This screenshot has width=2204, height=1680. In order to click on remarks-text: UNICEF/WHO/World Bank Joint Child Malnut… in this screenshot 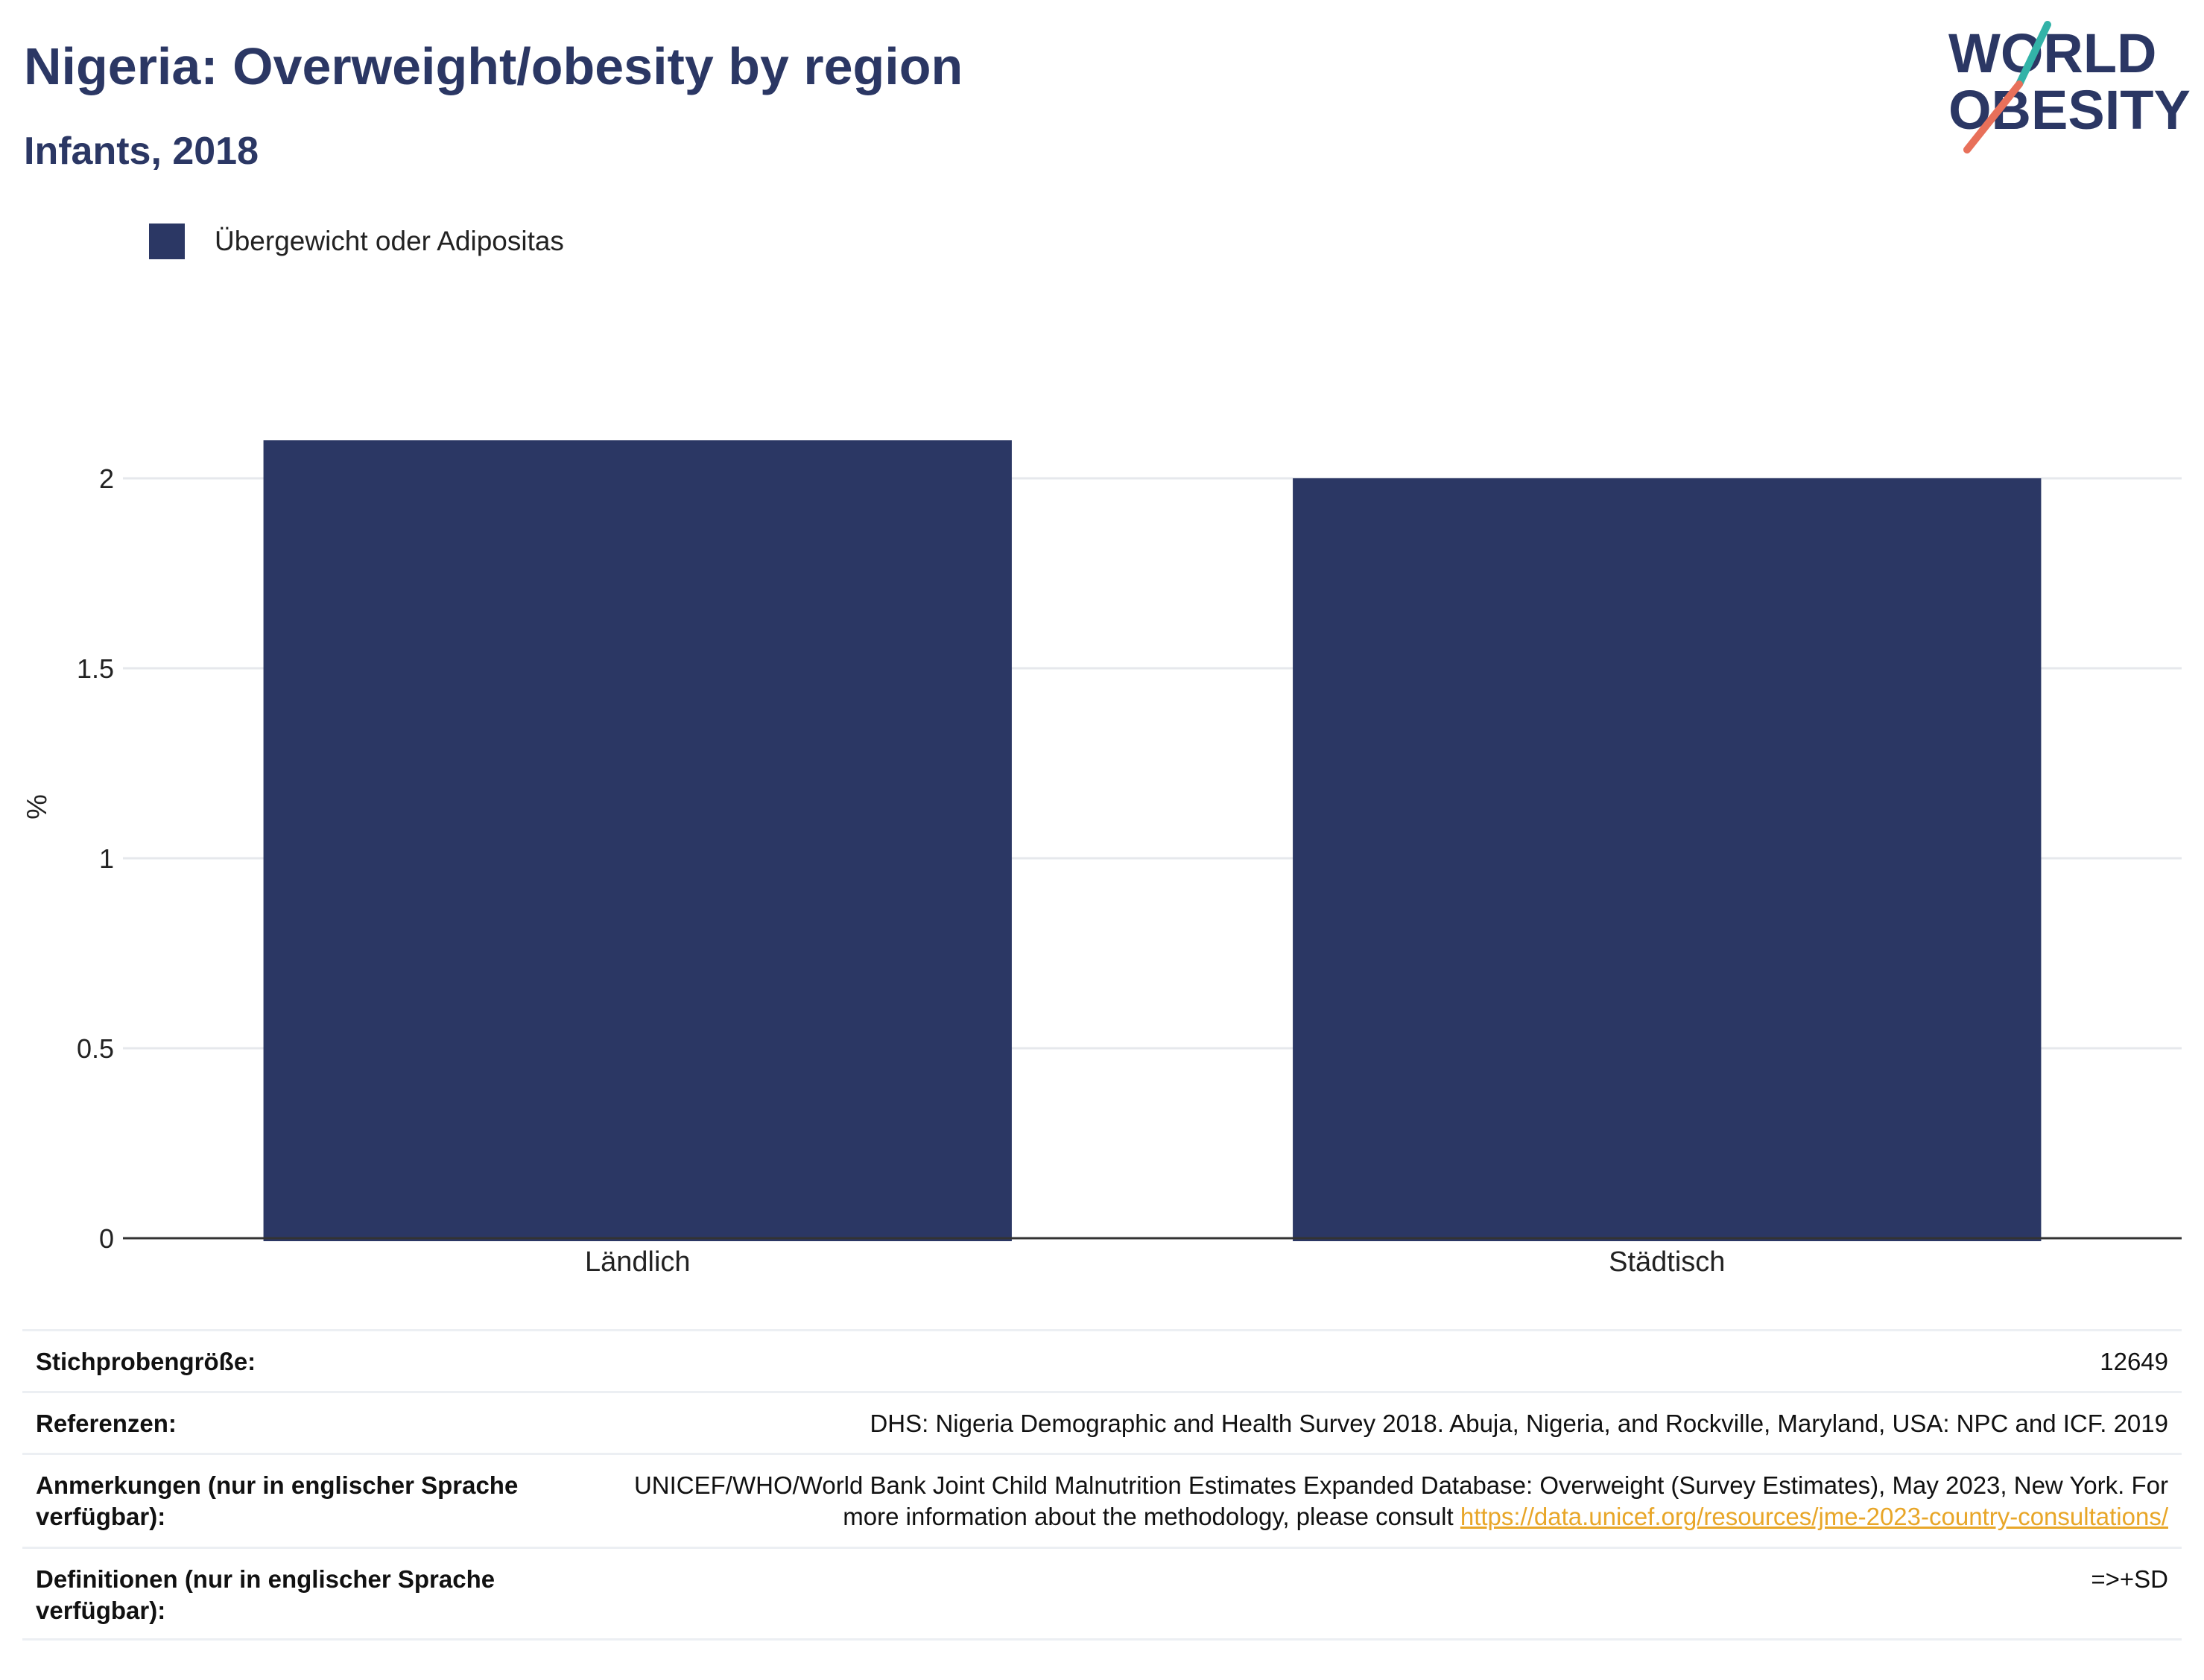, I will do `click(1400, 1500)`.